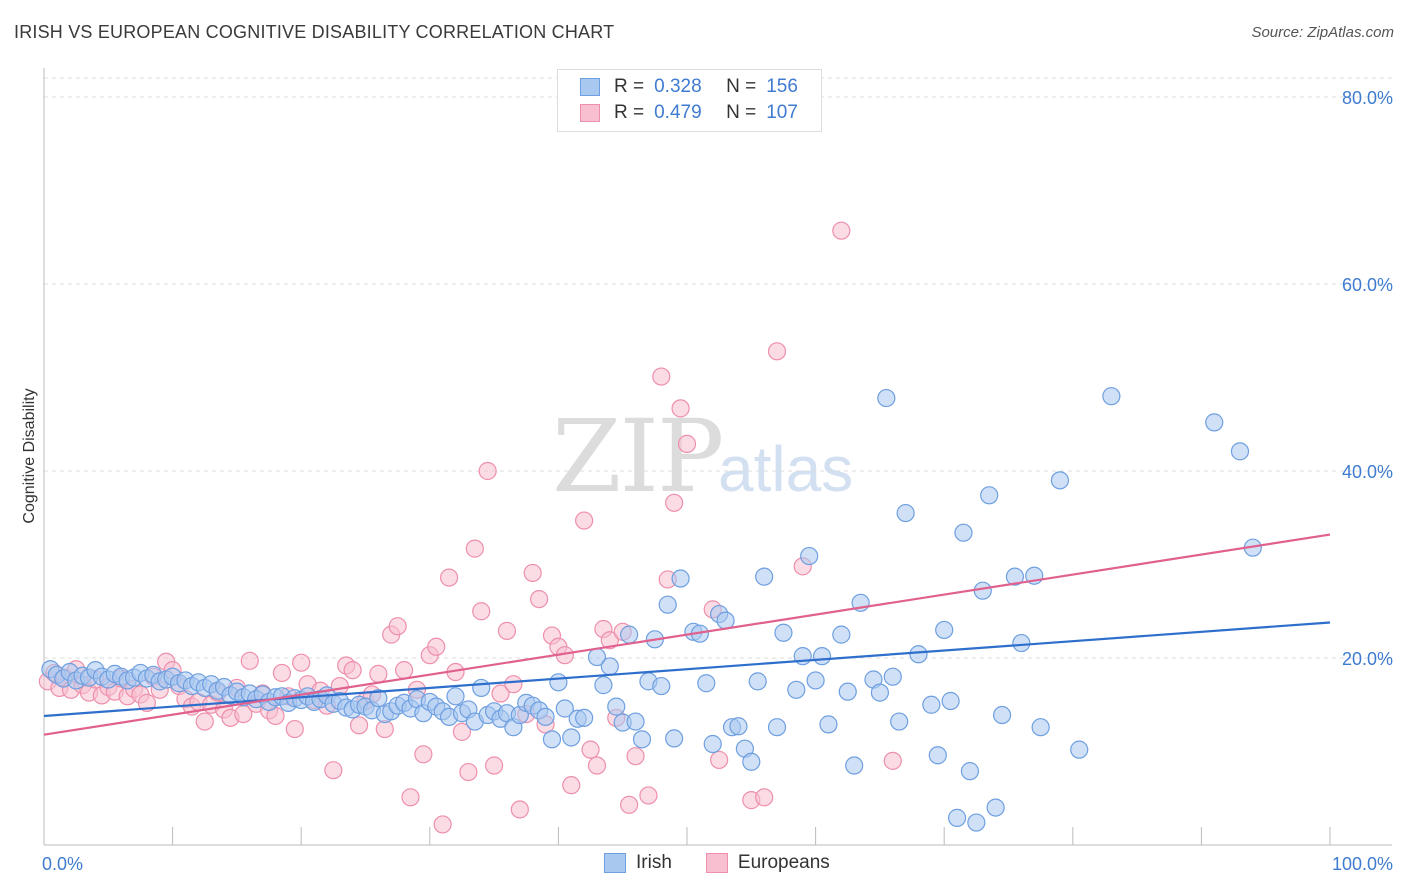 This screenshot has width=1406, height=892. I want to click on legend-r-value-irish: 0.328, so click(678, 86).